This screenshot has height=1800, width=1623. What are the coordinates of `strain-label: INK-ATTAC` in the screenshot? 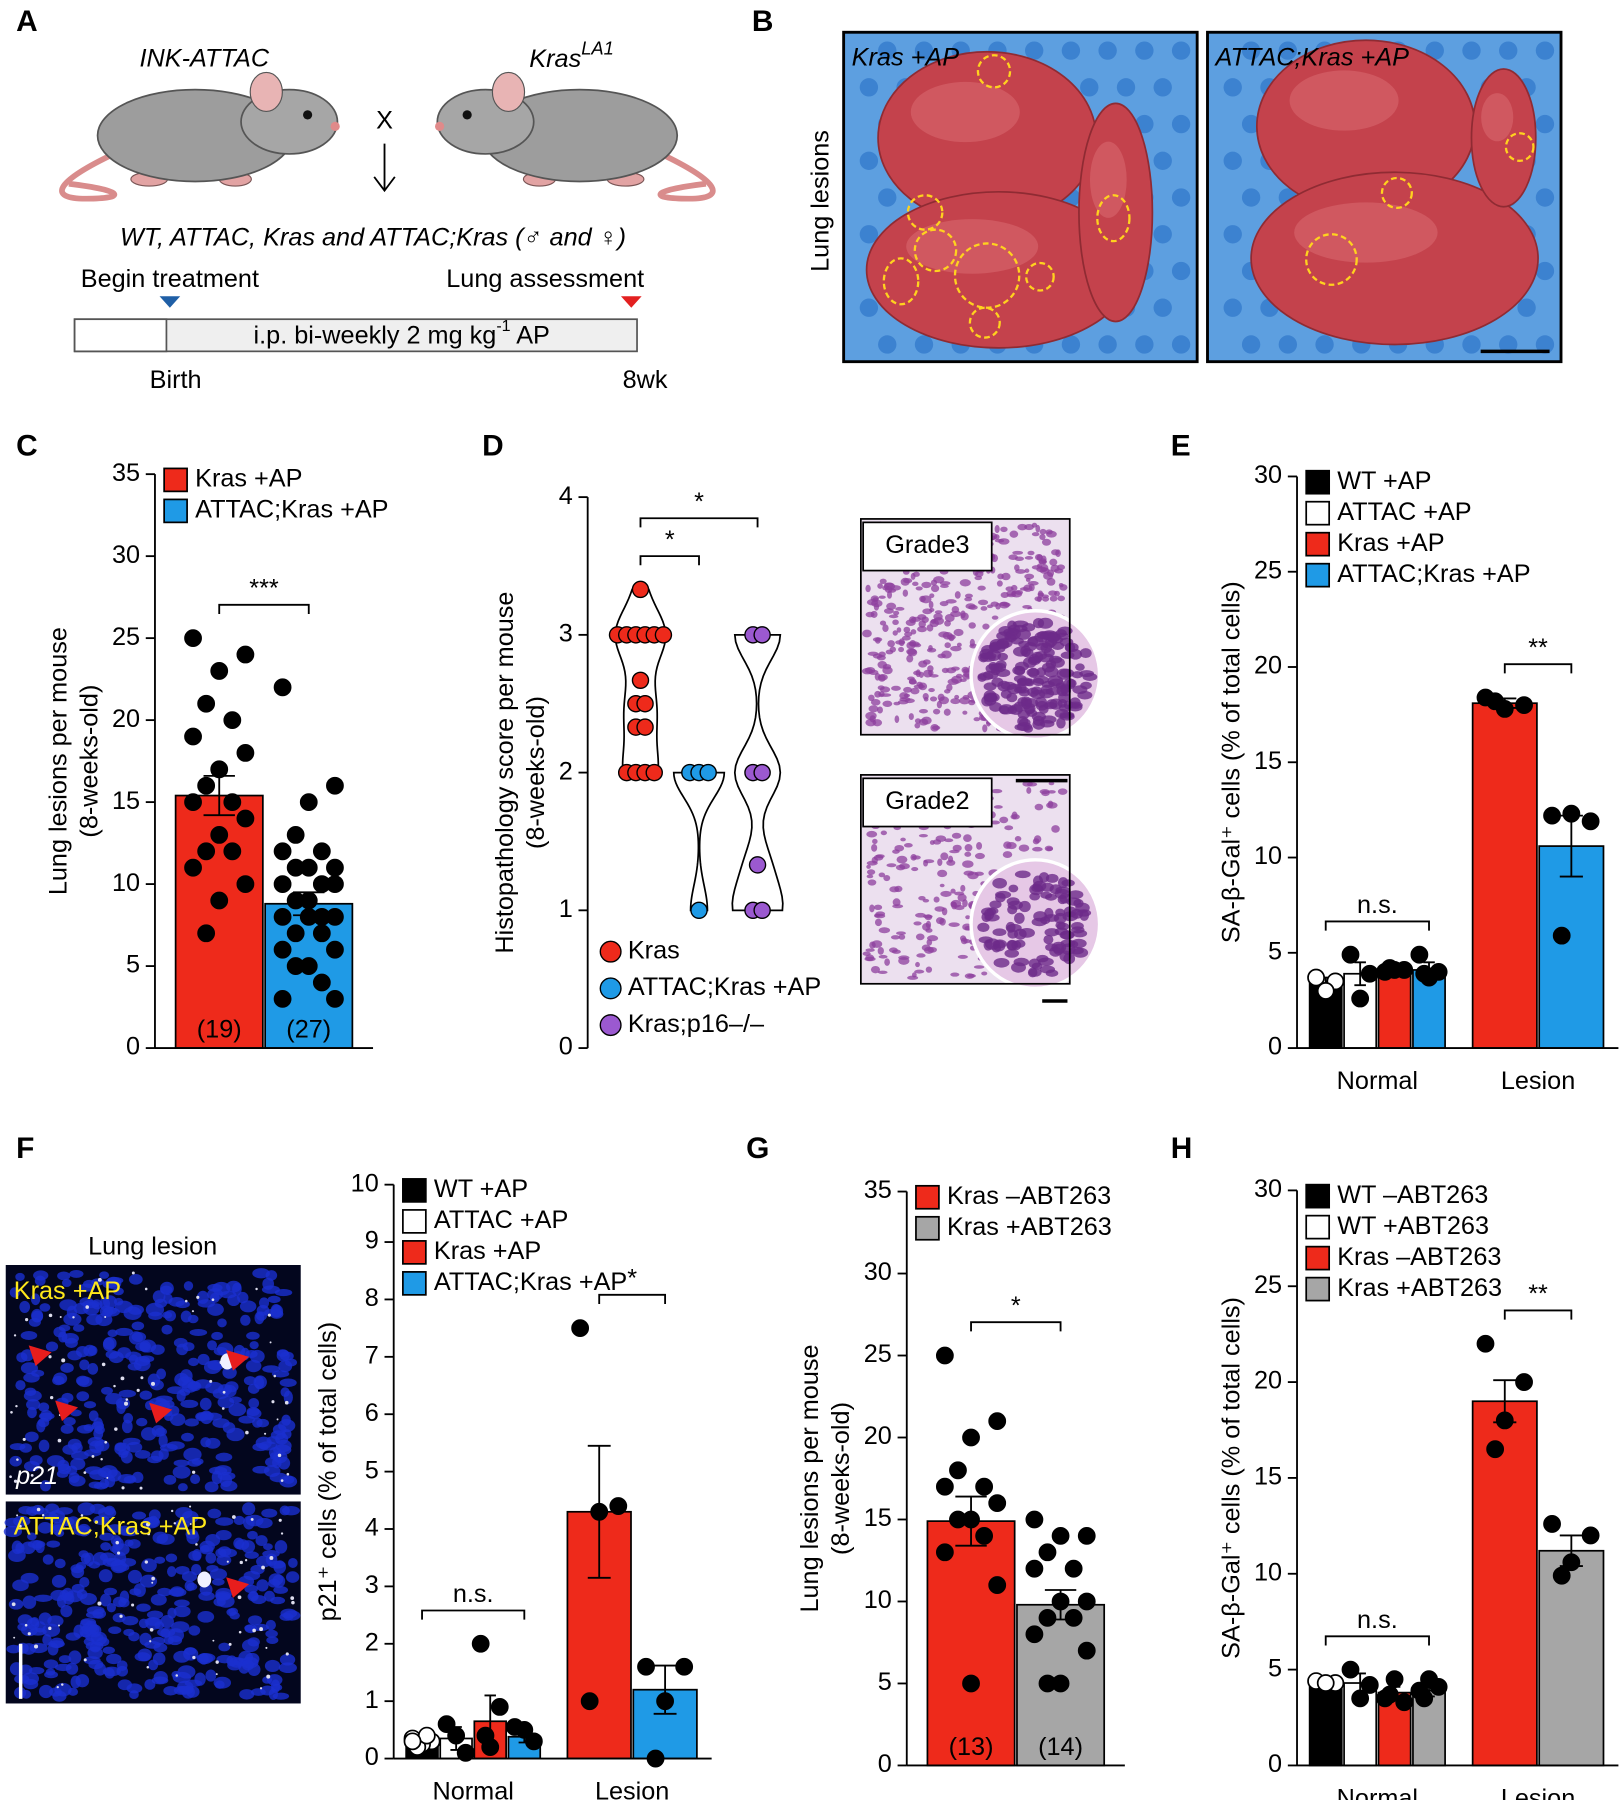 It's located at (205, 58).